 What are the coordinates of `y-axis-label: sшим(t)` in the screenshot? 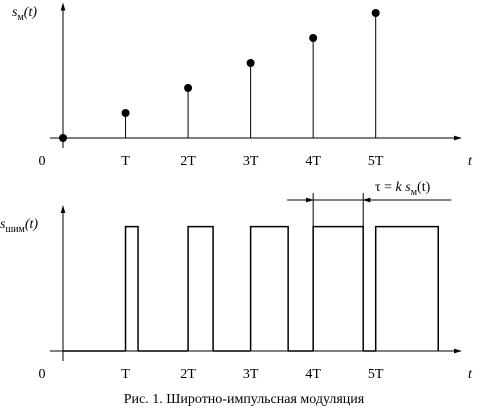 It's located at (19, 226).